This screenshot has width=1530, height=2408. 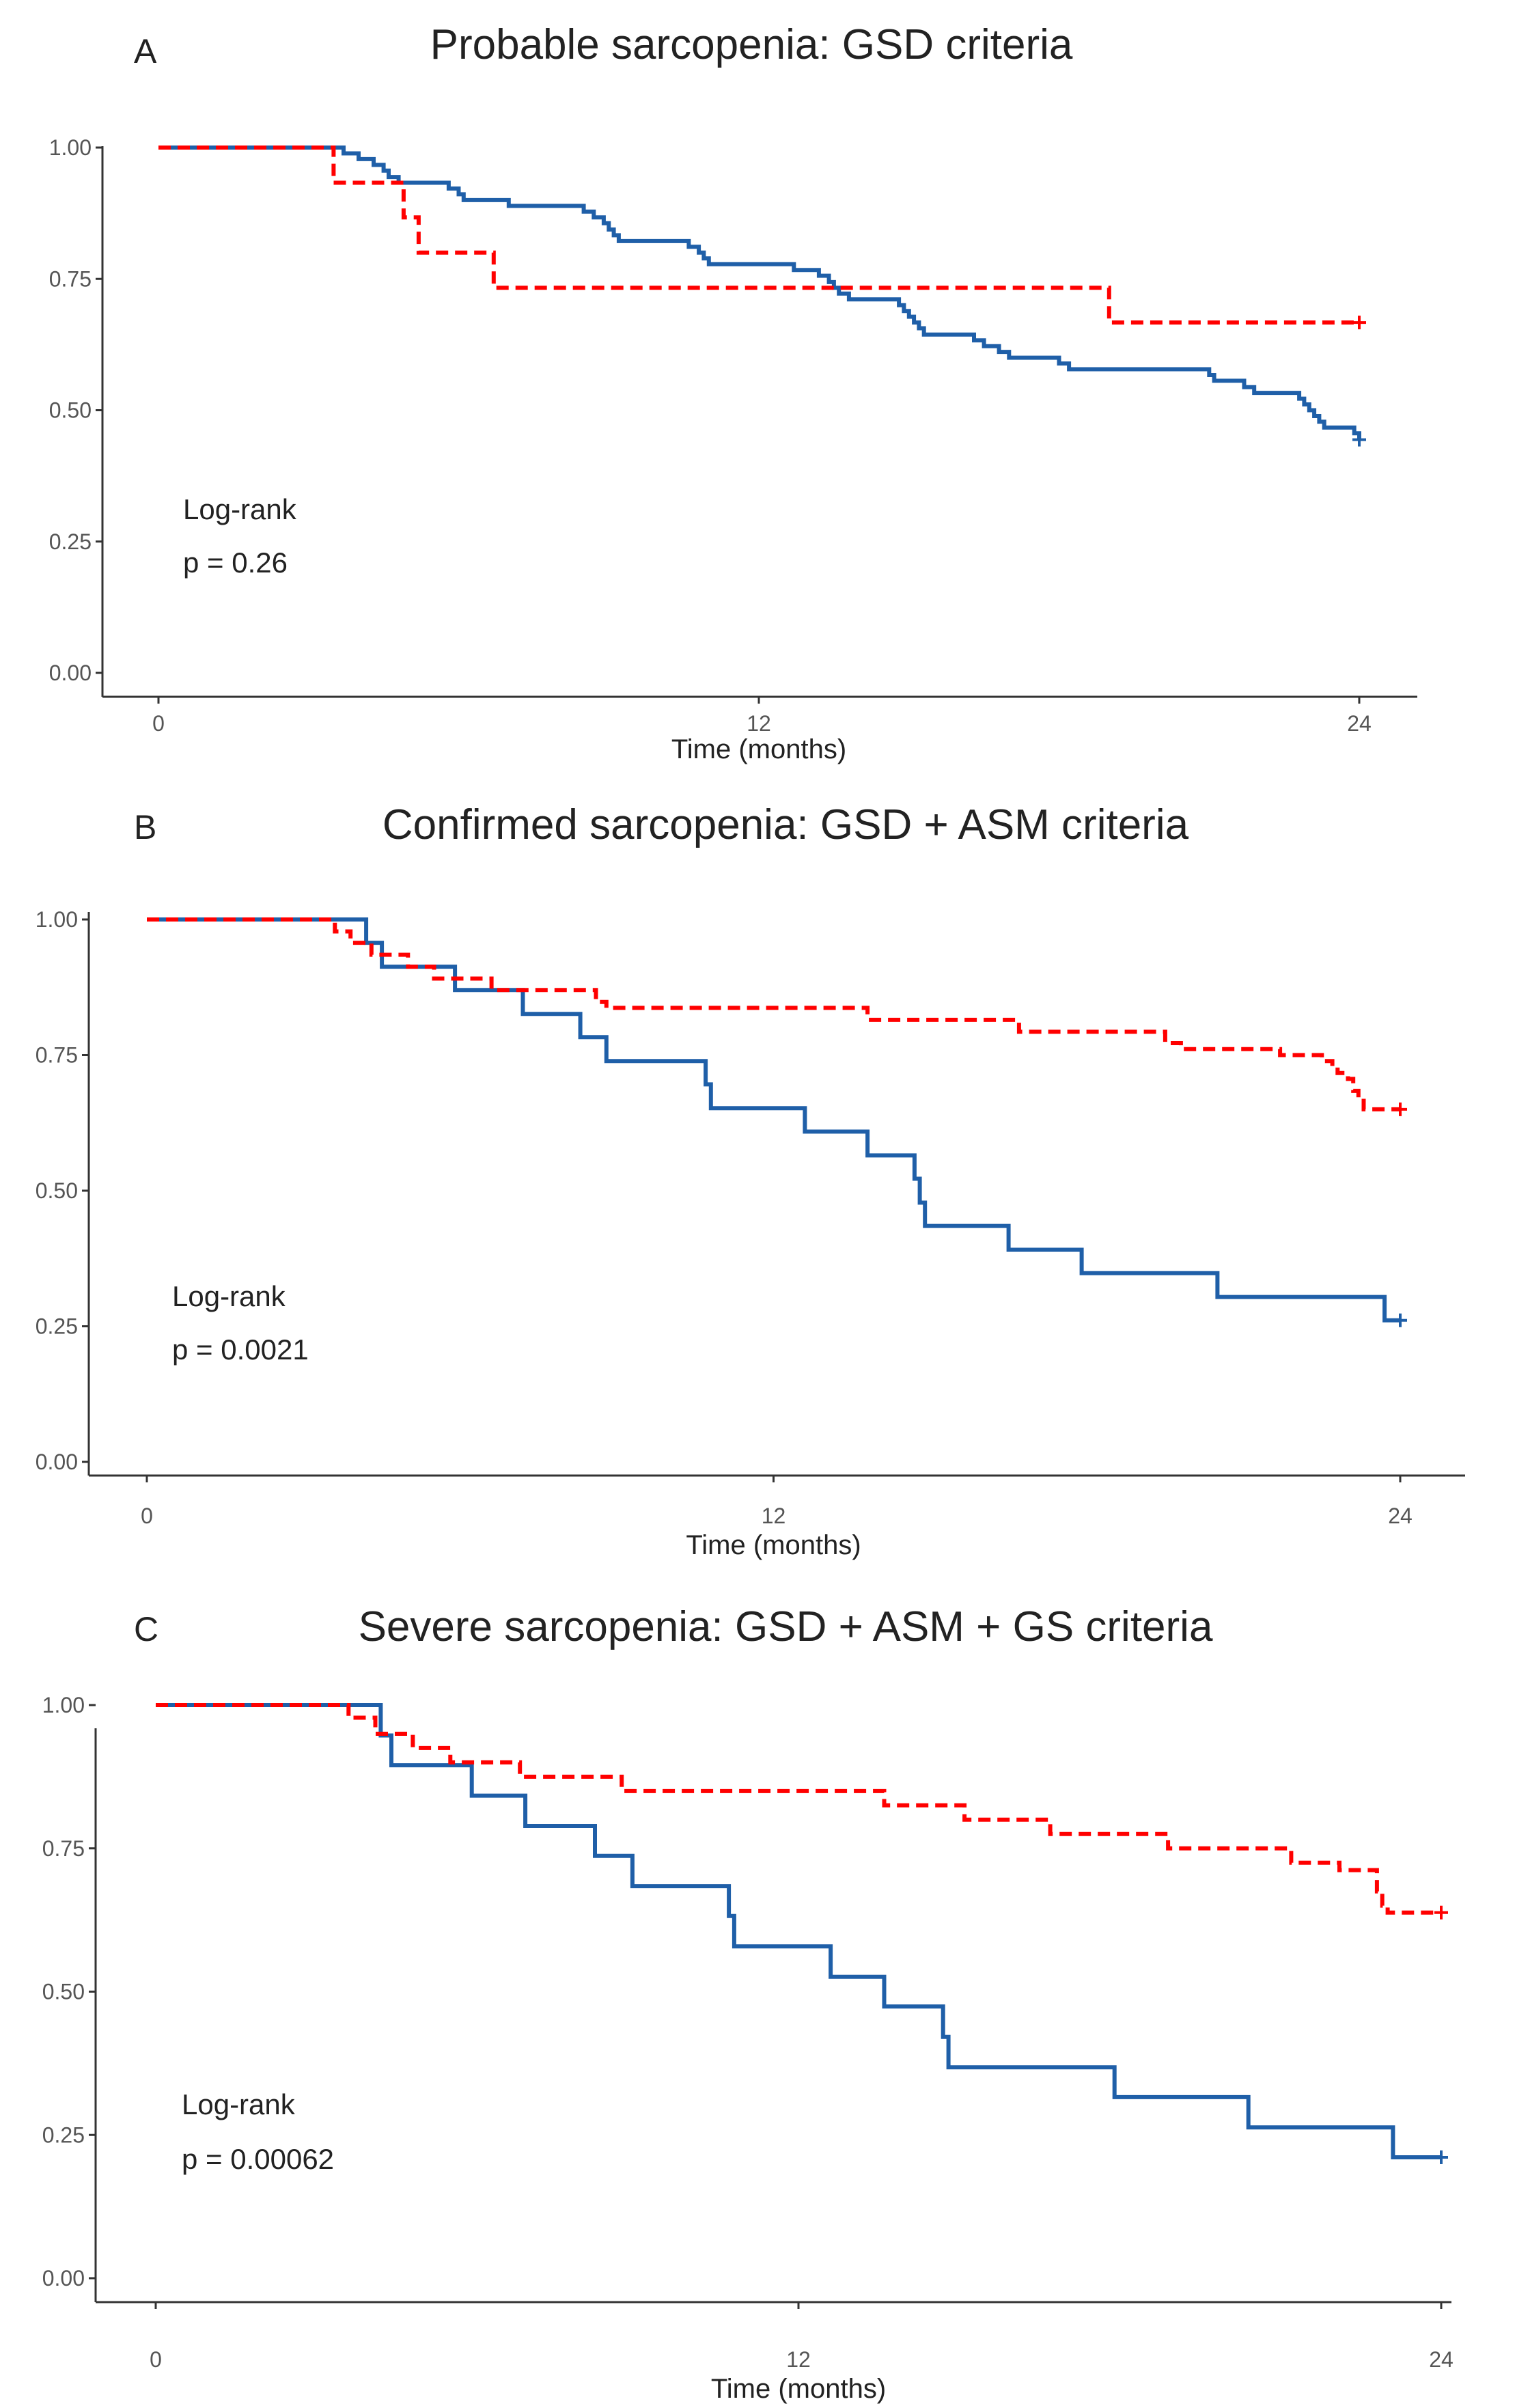 What do you see at coordinates (145, 827) in the screenshot?
I see `panel-letter-b: B` at bounding box center [145, 827].